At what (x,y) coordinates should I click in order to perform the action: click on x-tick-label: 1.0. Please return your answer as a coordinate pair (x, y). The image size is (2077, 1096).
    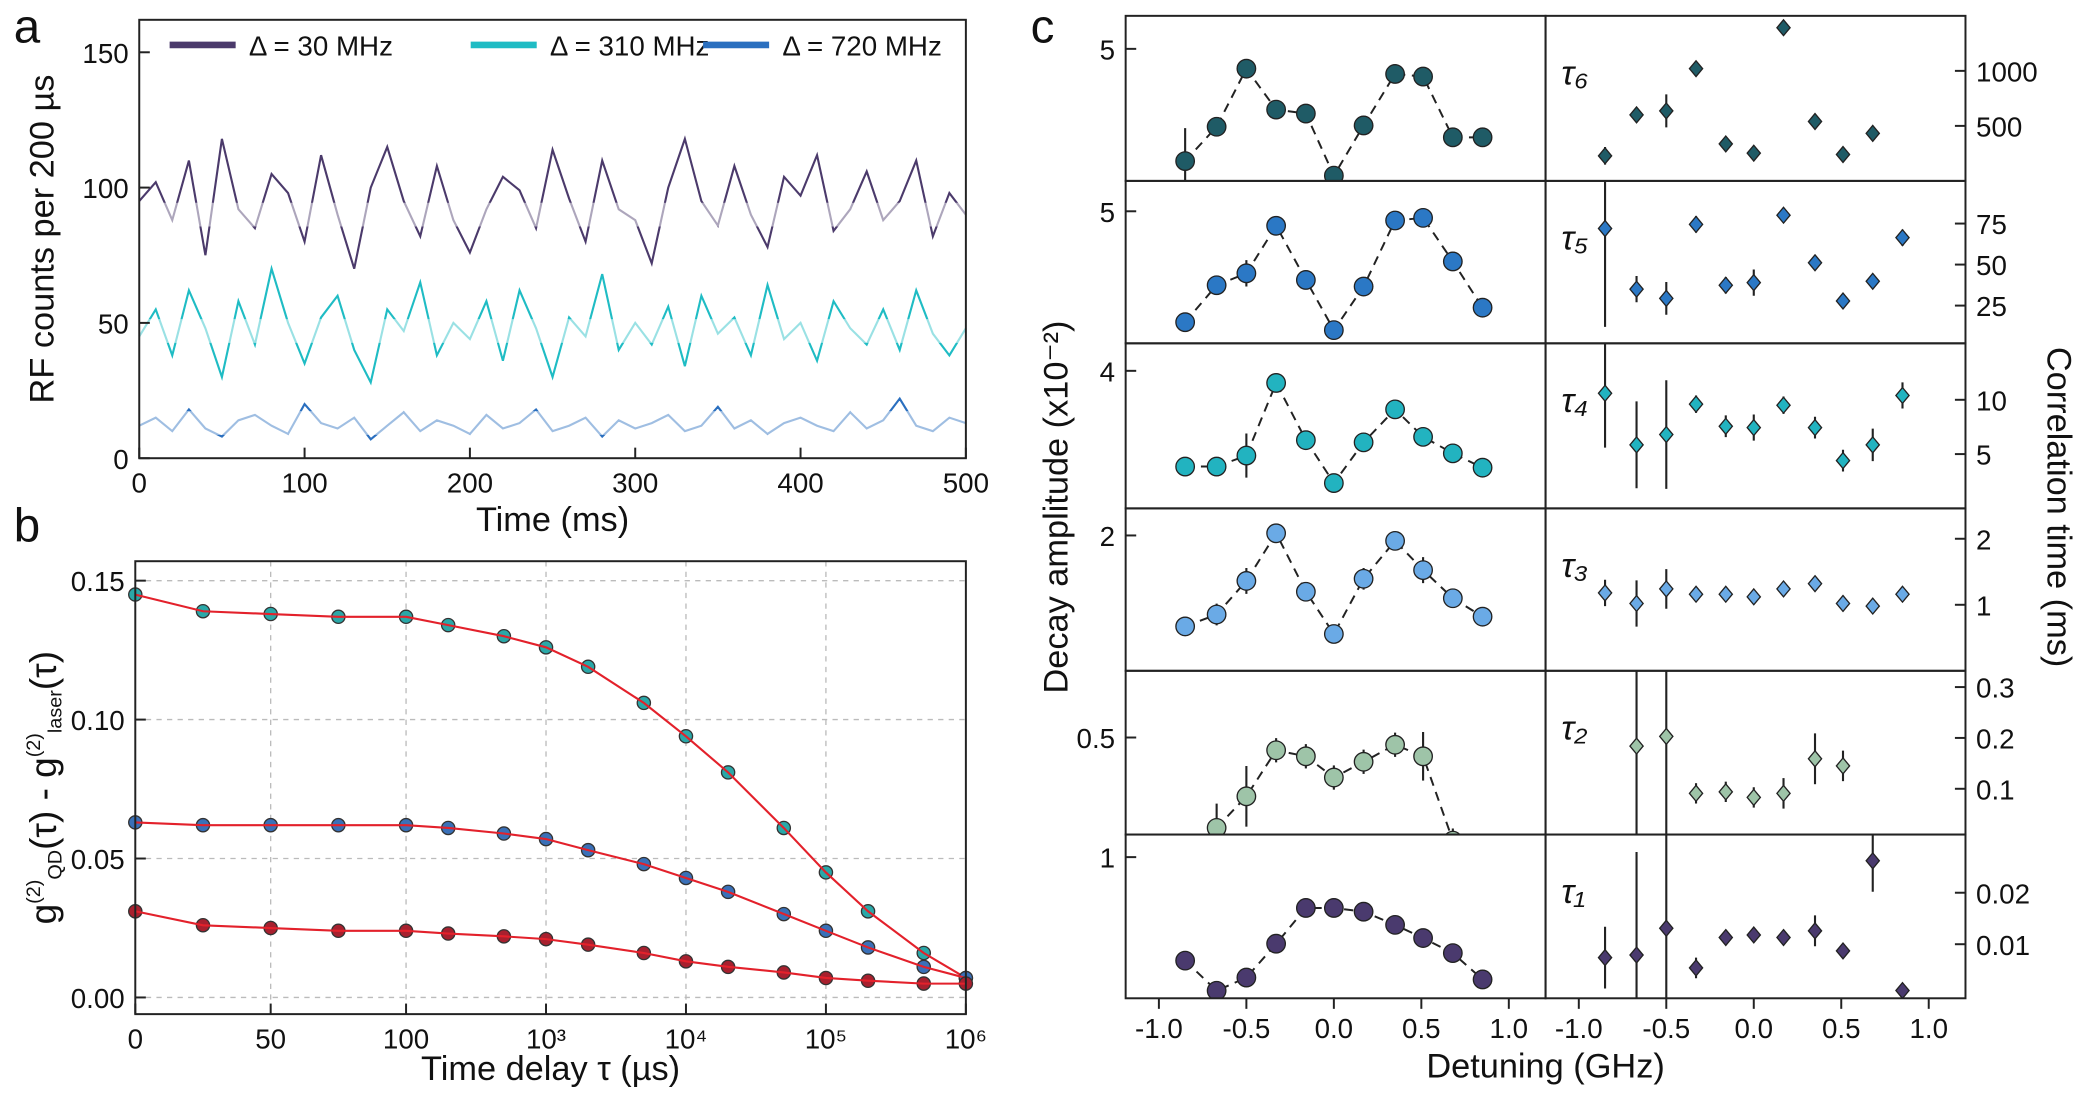
    Looking at the image, I should click on (1509, 1028).